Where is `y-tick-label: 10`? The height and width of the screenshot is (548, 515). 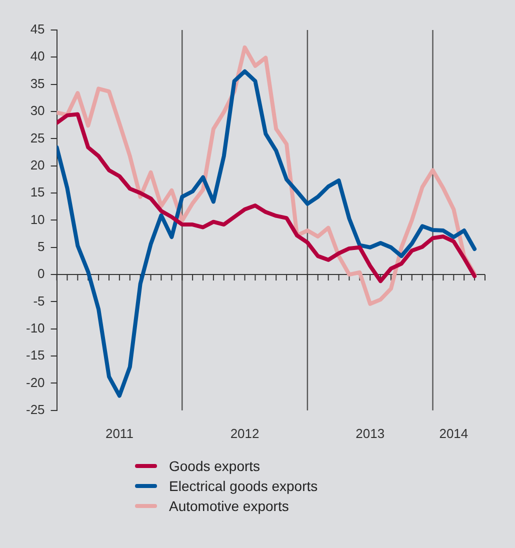 y-tick-label: 10 is located at coordinates (37, 219).